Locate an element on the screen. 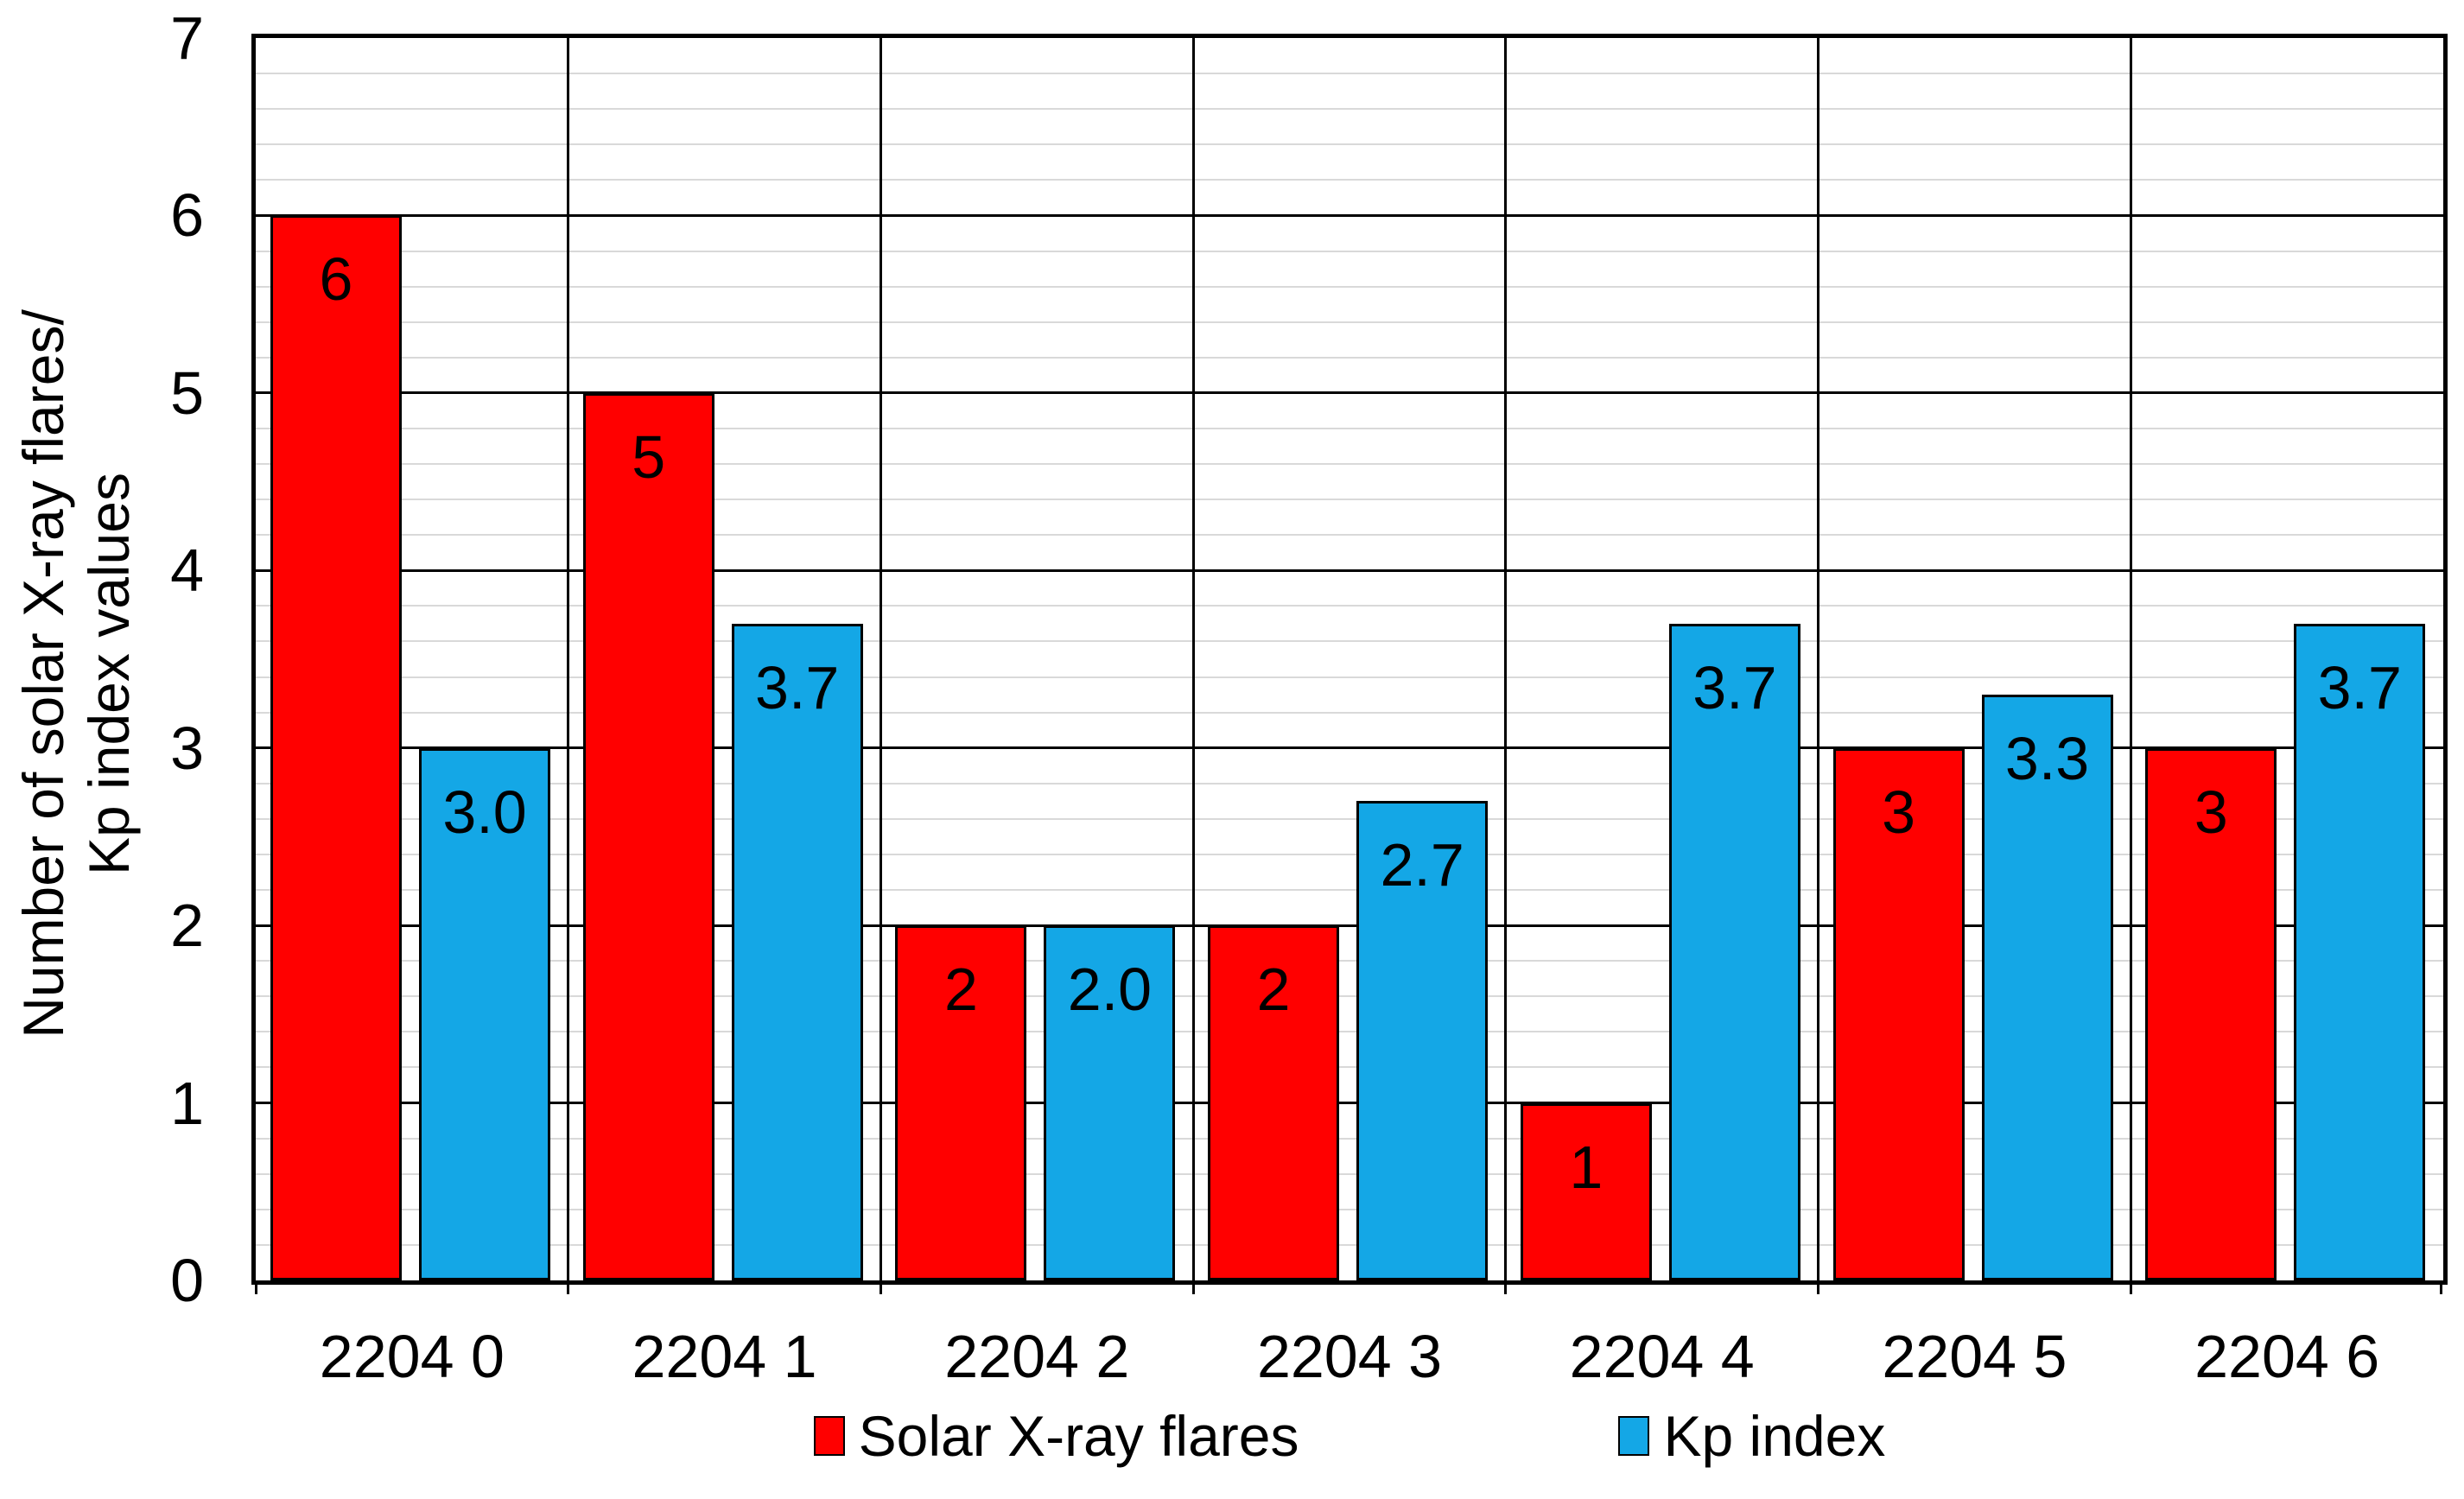  y-axis-title-line2: Kp index values is located at coordinates (109, 674).